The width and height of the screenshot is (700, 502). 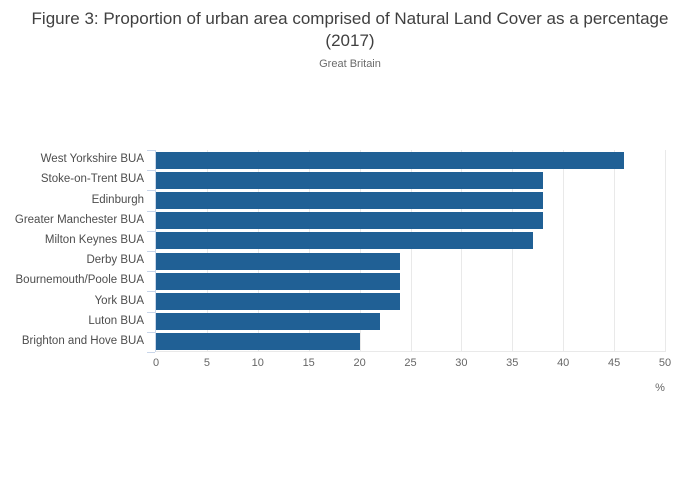 I want to click on x-axis-unit-label: %, so click(x=660, y=388).